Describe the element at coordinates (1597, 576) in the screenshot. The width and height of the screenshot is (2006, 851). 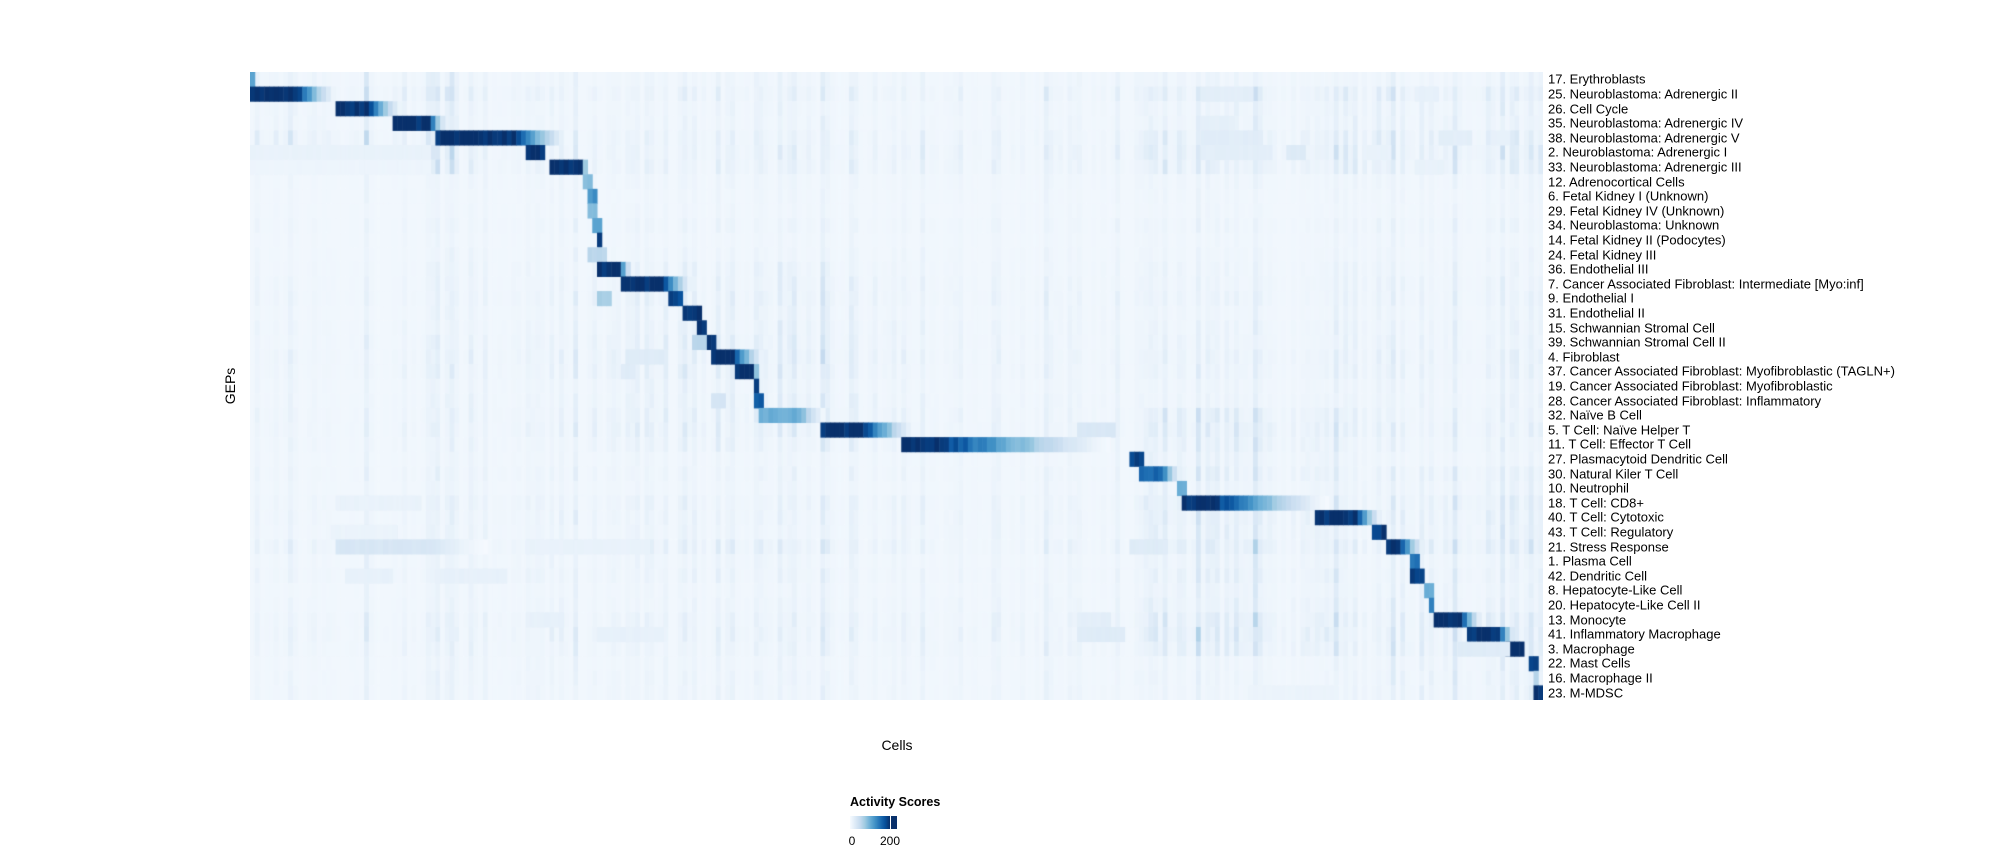
I see `row-label: 42. Dendritic Cell` at that location.